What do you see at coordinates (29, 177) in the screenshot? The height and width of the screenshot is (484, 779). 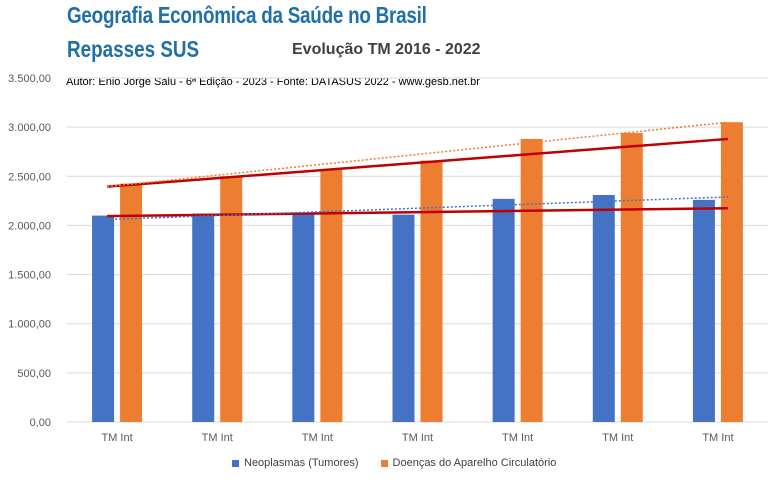 I see `y-tick-label: 2.500,00` at bounding box center [29, 177].